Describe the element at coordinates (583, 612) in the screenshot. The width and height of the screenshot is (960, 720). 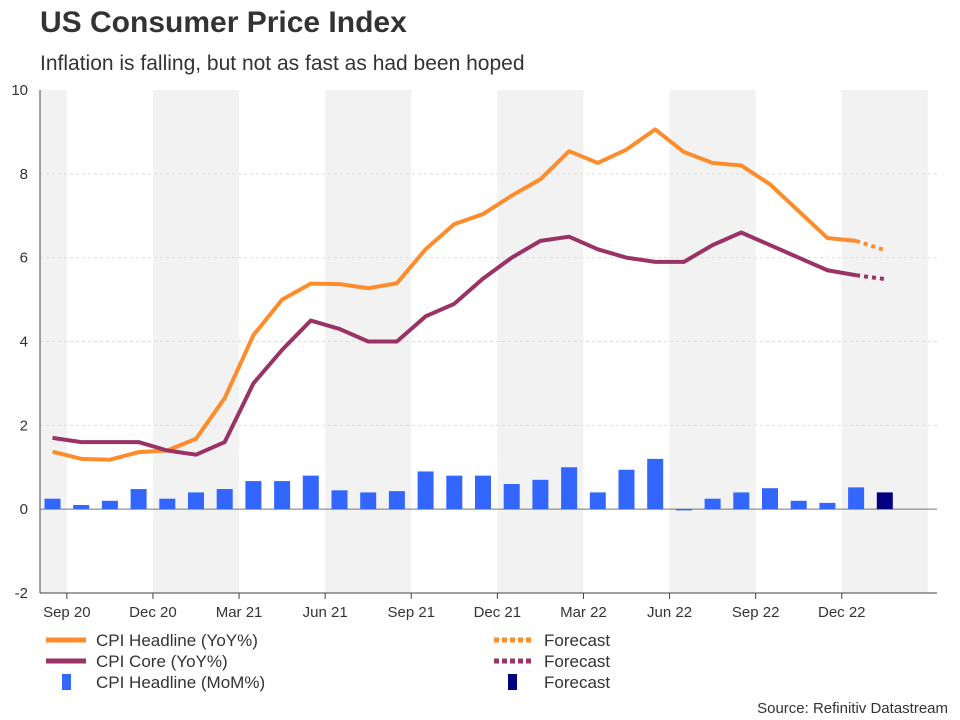
I see `x-tick-label: Mar 22` at that location.